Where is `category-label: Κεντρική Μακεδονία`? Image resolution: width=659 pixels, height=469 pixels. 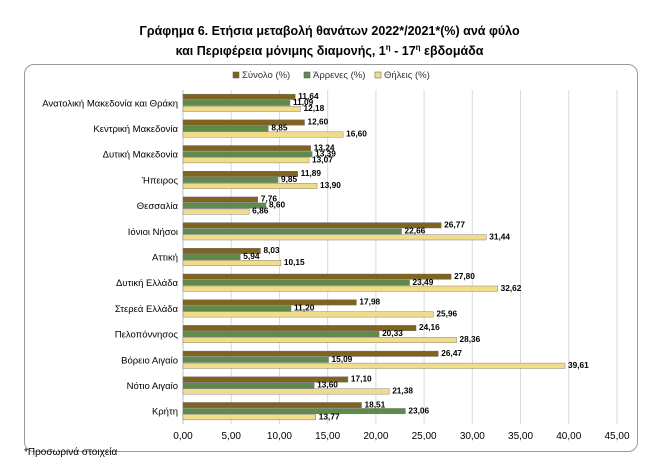
category-label: Κεντρική Μακεδονία is located at coordinates (135, 129).